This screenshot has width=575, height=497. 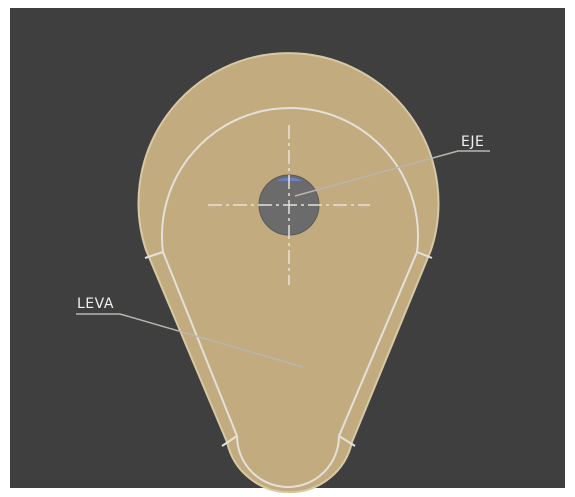 What do you see at coordinates (424, 255) in the screenshot?
I see `tick-upper-right` at bounding box center [424, 255].